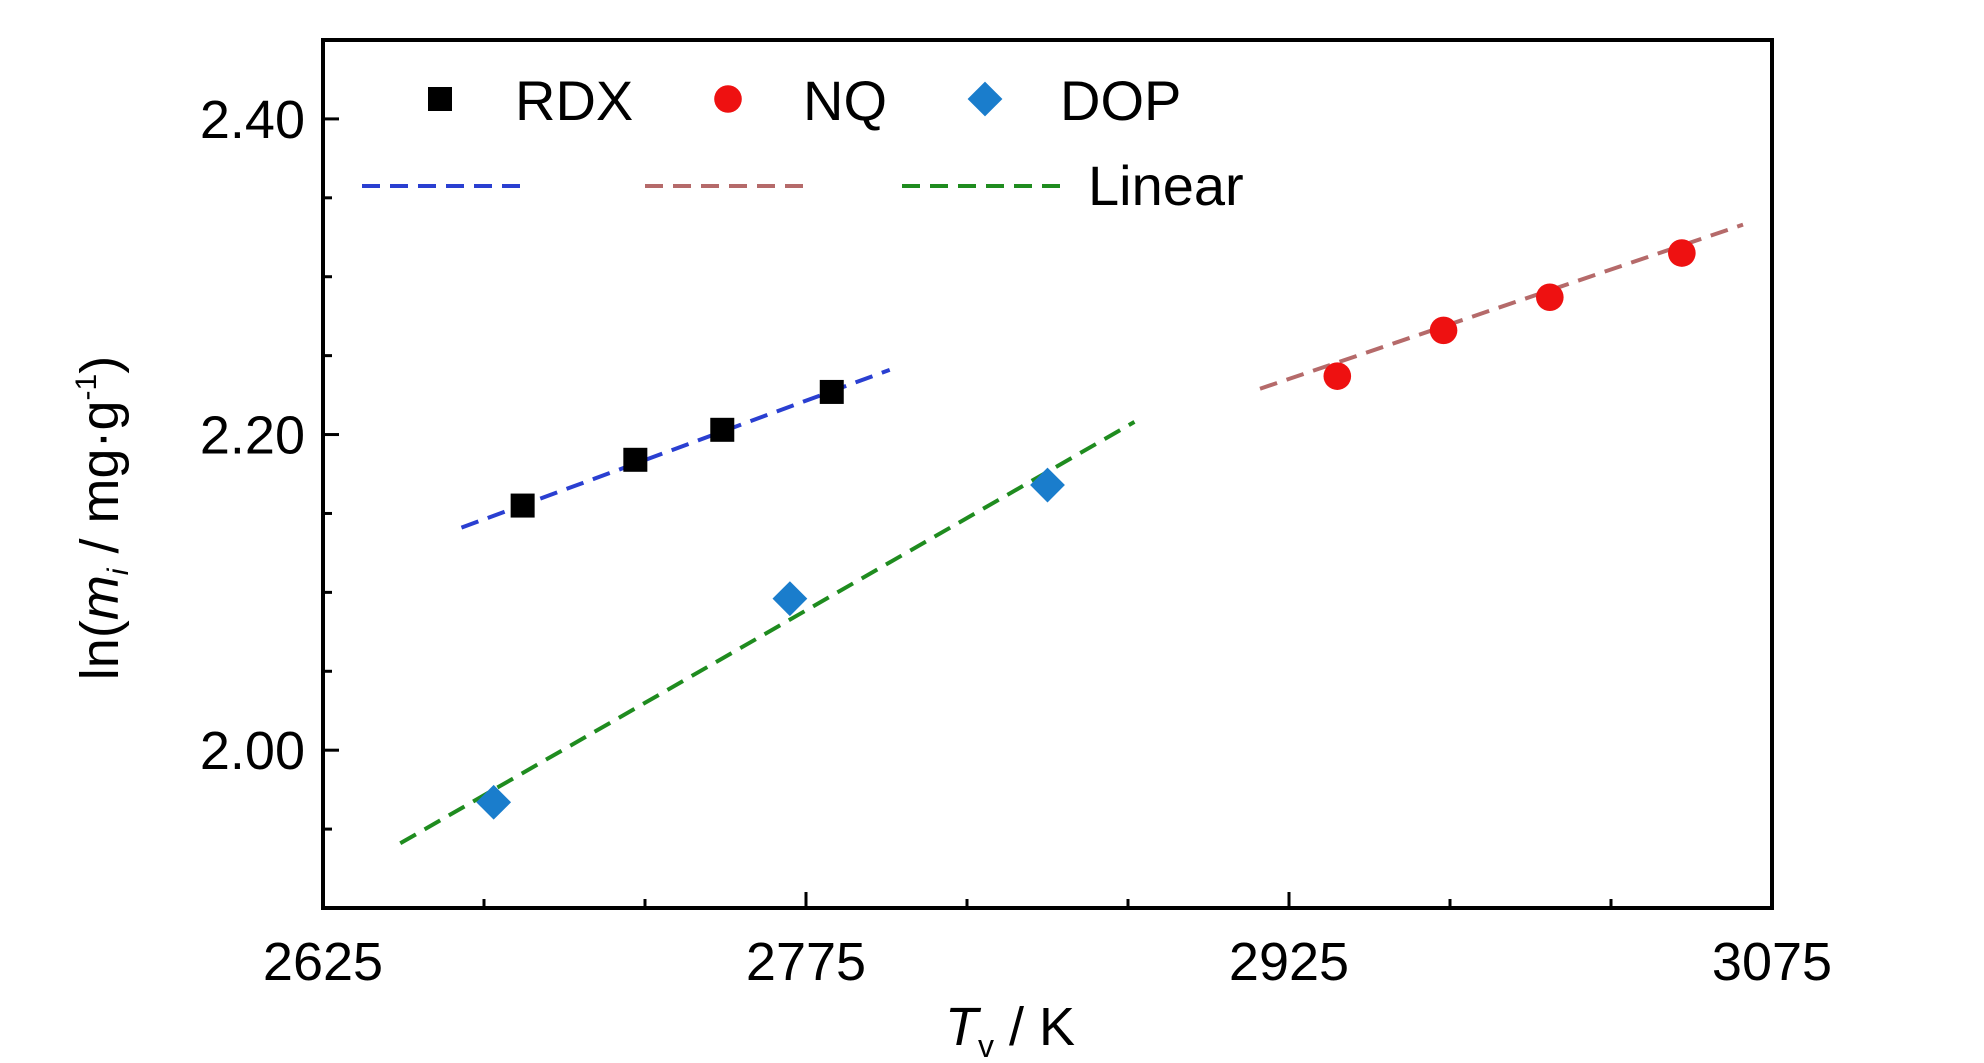 This screenshot has height=1063, width=1984. Describe the element at coordinates (806, 962) in the screenshot. I see `x-tick-label: 2775` at that location.